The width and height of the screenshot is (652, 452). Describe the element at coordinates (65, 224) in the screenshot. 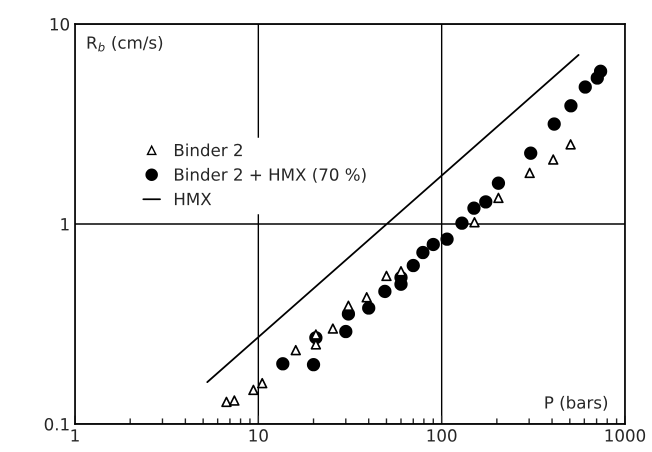

I see `y-tick-label: 1` at that location.